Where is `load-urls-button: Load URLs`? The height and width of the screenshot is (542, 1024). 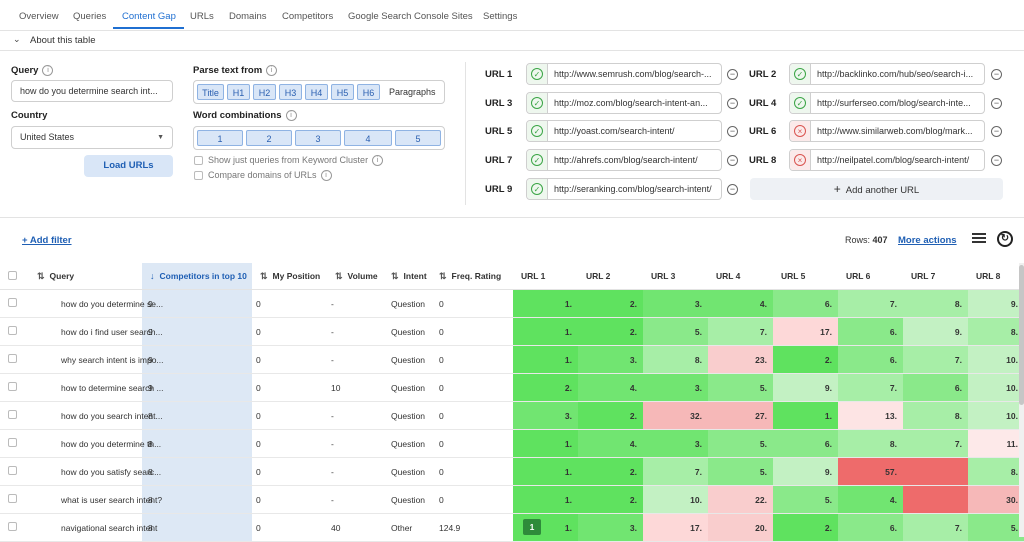
load-urls-button: Load URLs is located at coordinates (128, 166).